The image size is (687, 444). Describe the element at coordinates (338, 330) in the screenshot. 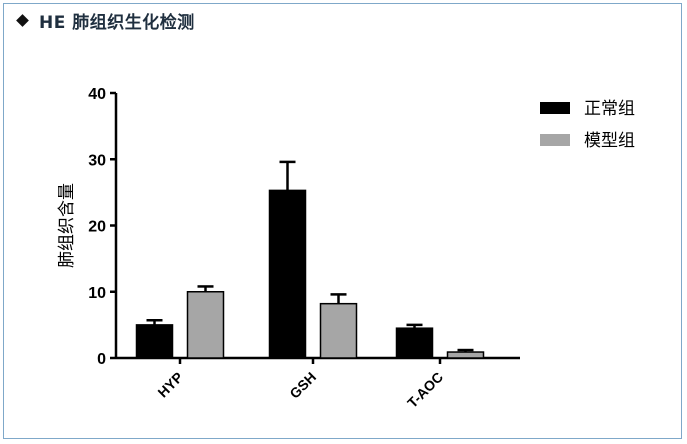

I see `bar-gsh-model` at that location.